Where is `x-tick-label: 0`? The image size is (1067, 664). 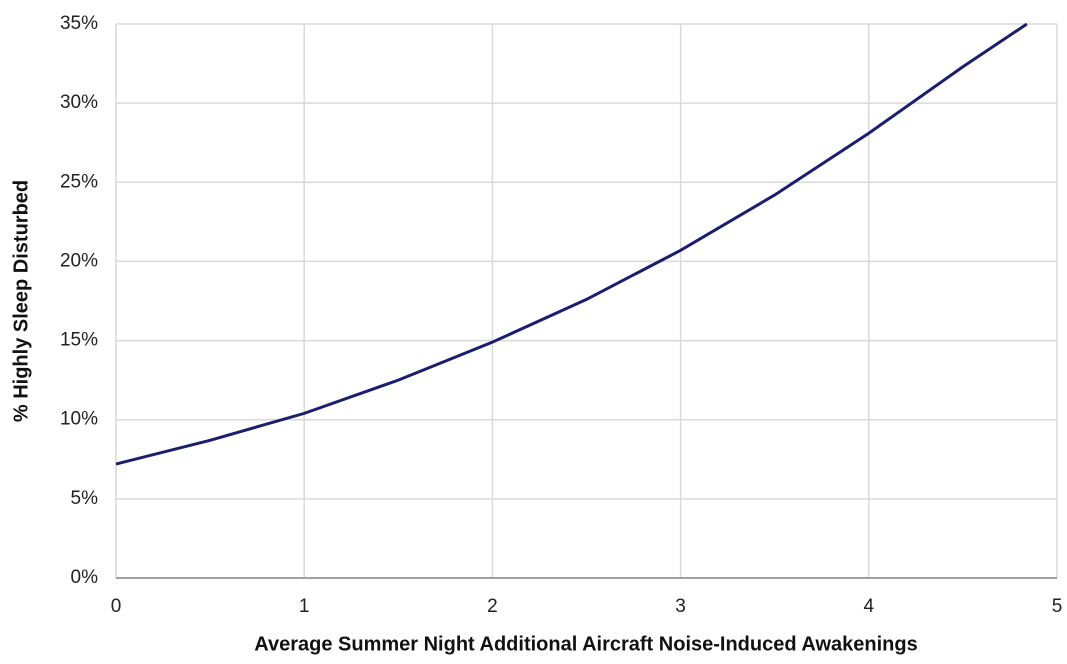 x-tick-label: 0 is located at coordinates (116, 606).